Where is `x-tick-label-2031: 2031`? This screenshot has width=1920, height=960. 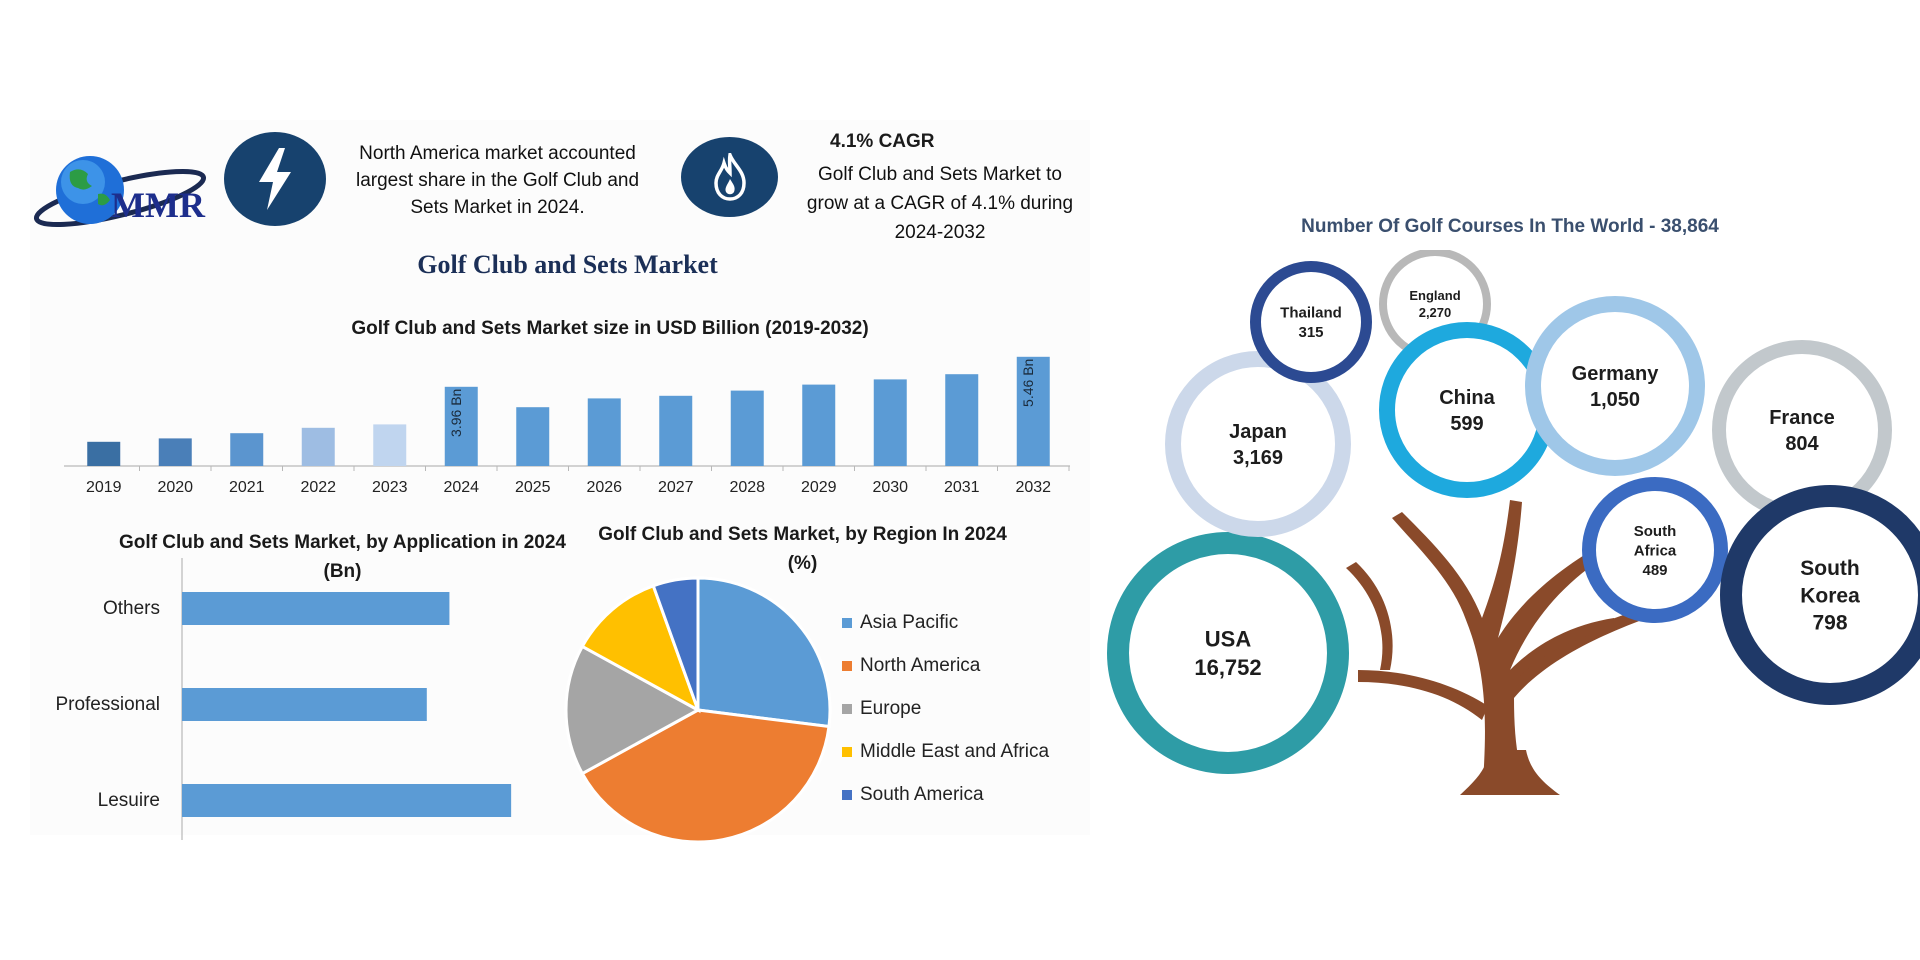 x-tick-label-2031: 2031 is located at coordinates (962, 487).